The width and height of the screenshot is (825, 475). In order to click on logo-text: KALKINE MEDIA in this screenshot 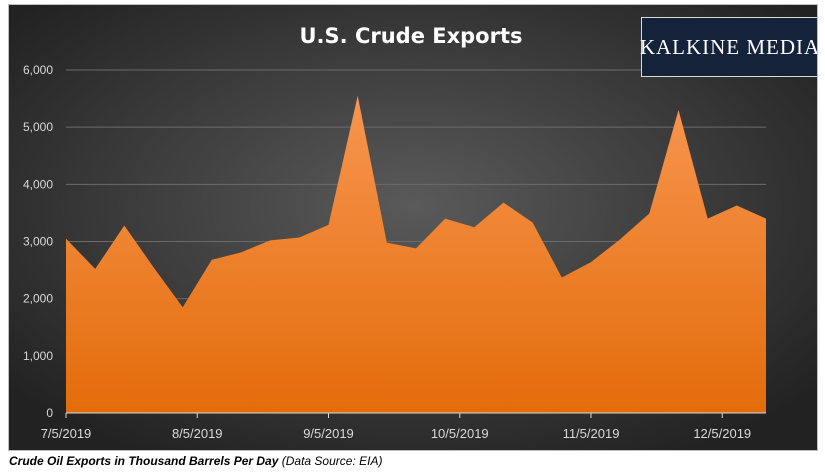, I will do `click(728, 46)`.